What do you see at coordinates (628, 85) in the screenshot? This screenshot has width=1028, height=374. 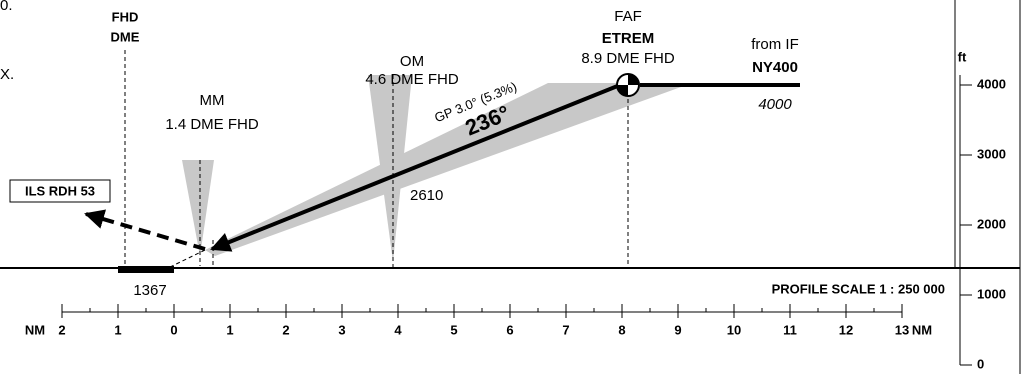 I see `faf-symbol` at bounding box center [628, 85].